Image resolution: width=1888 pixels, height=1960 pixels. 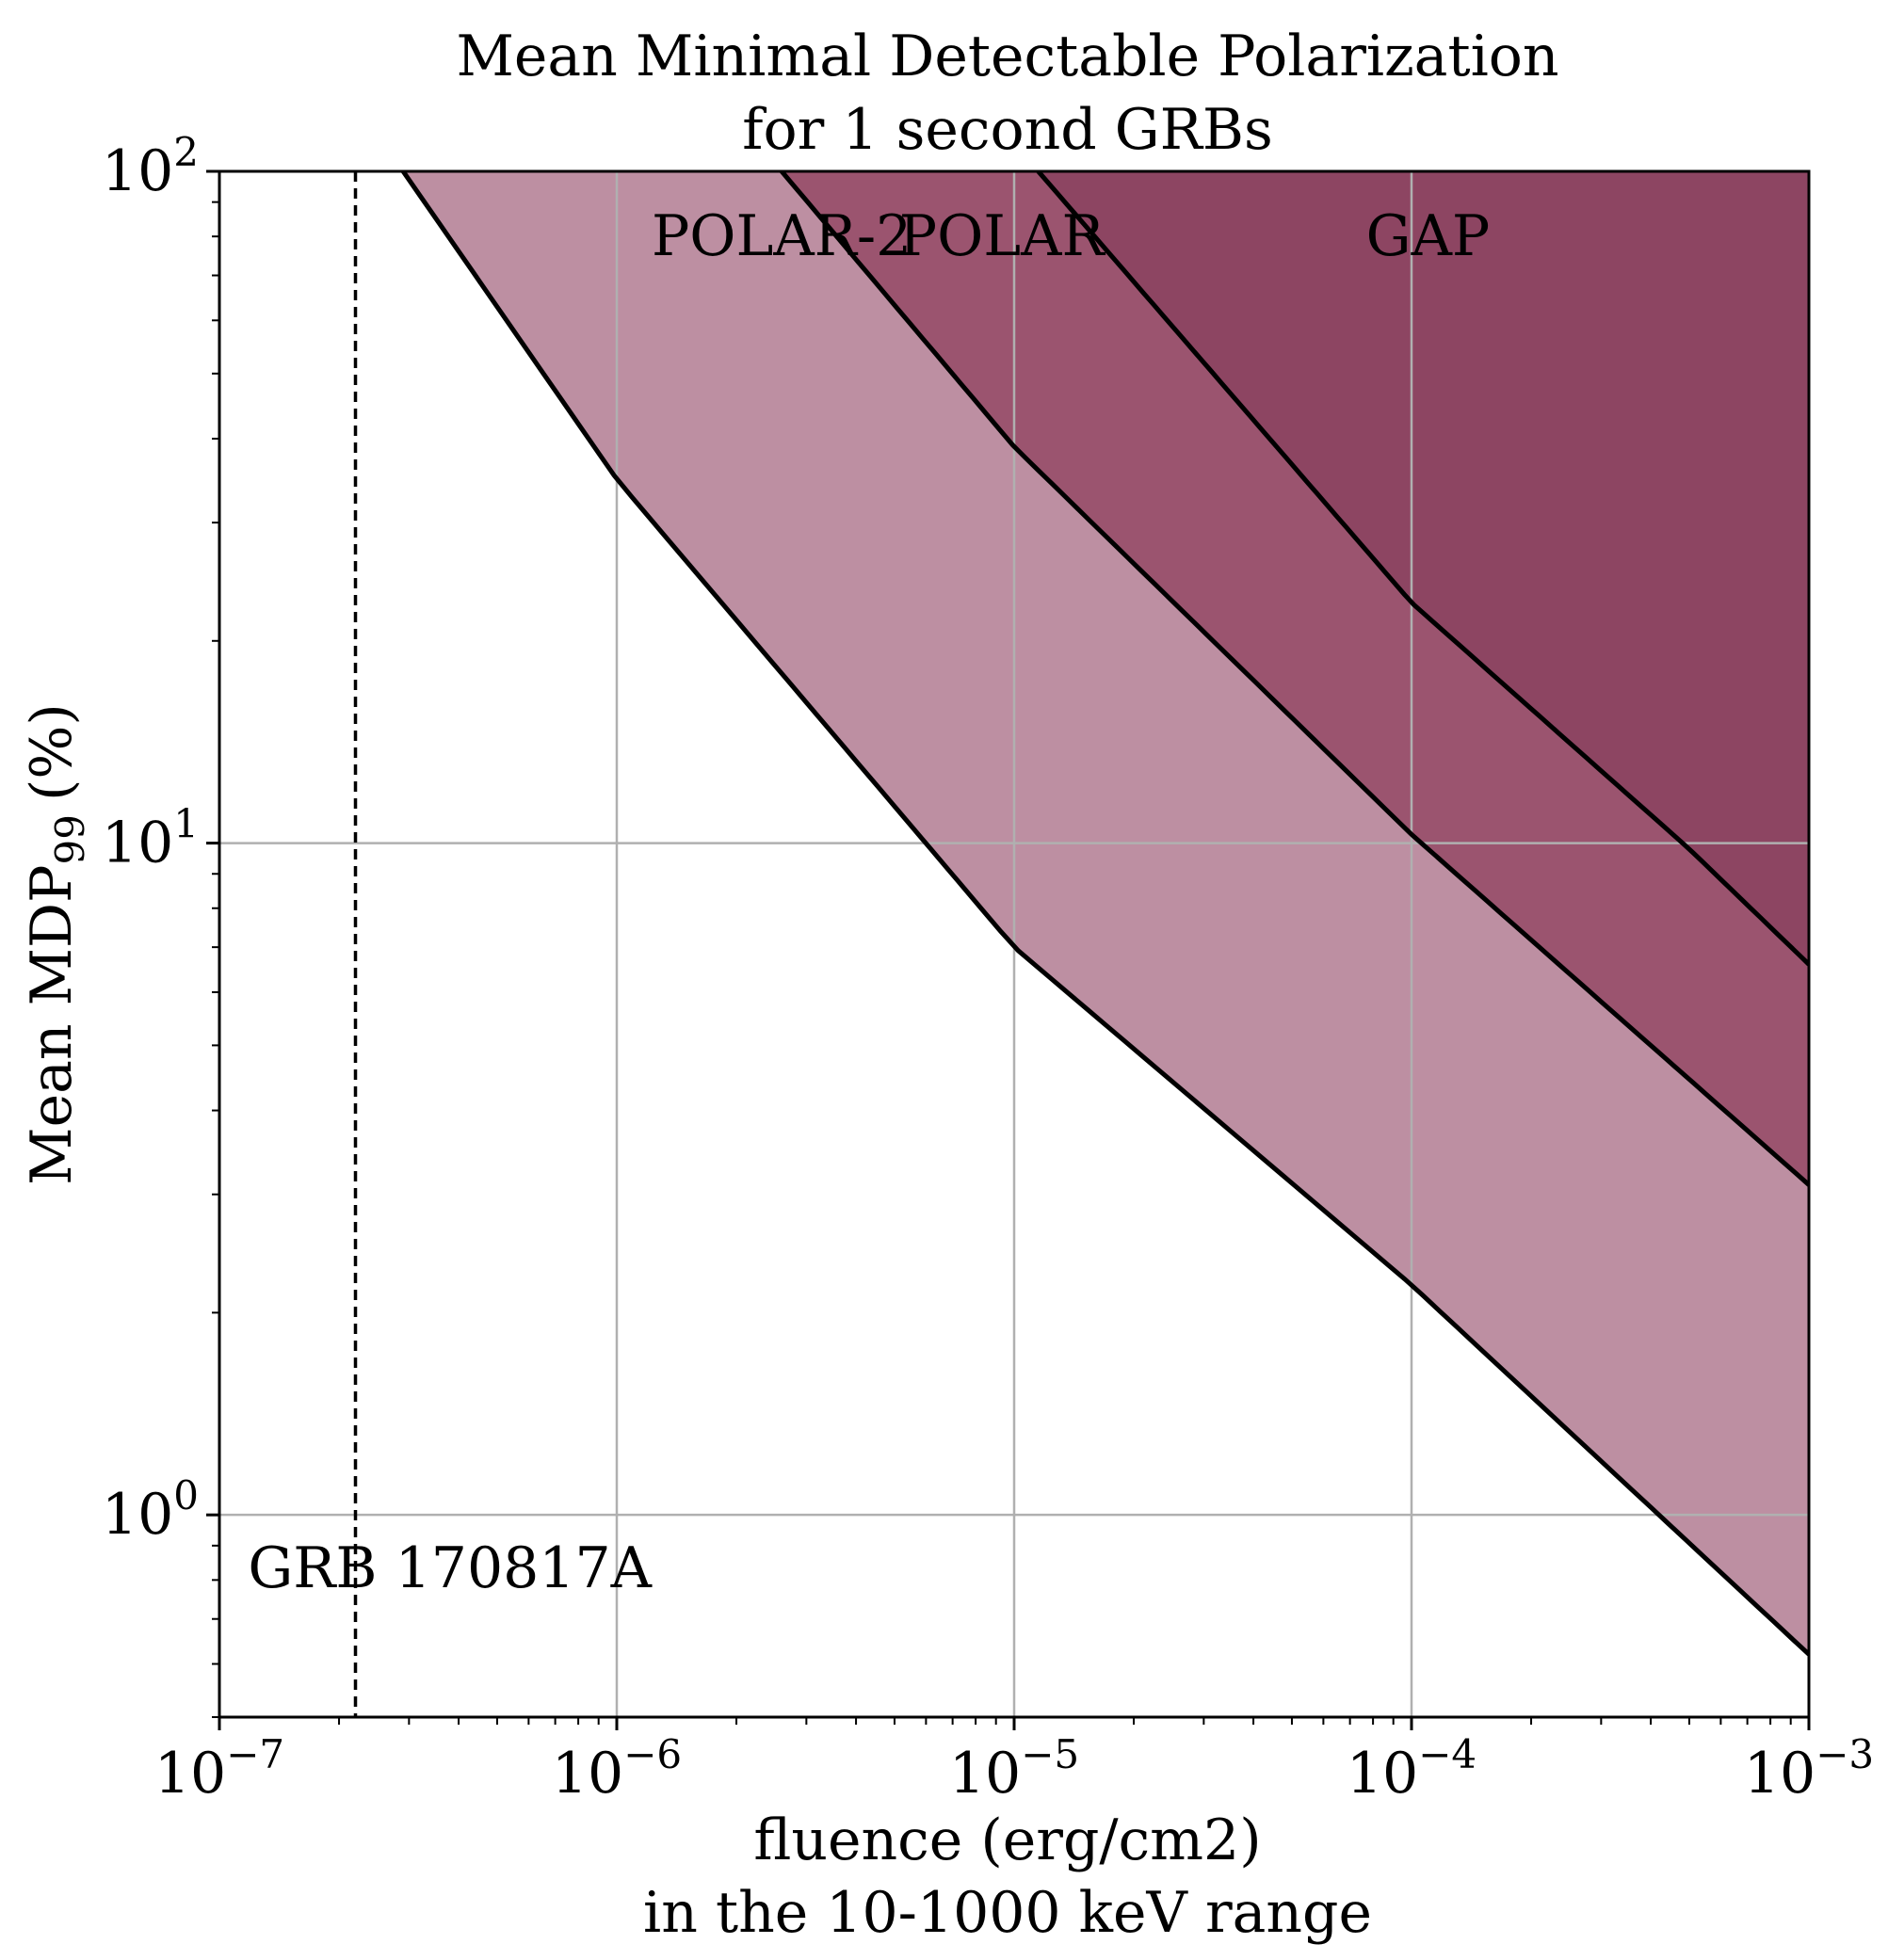 I want to click on chart-title-line1: Mean Minimal Detectable Polarization, so click(x=1007, y=56).